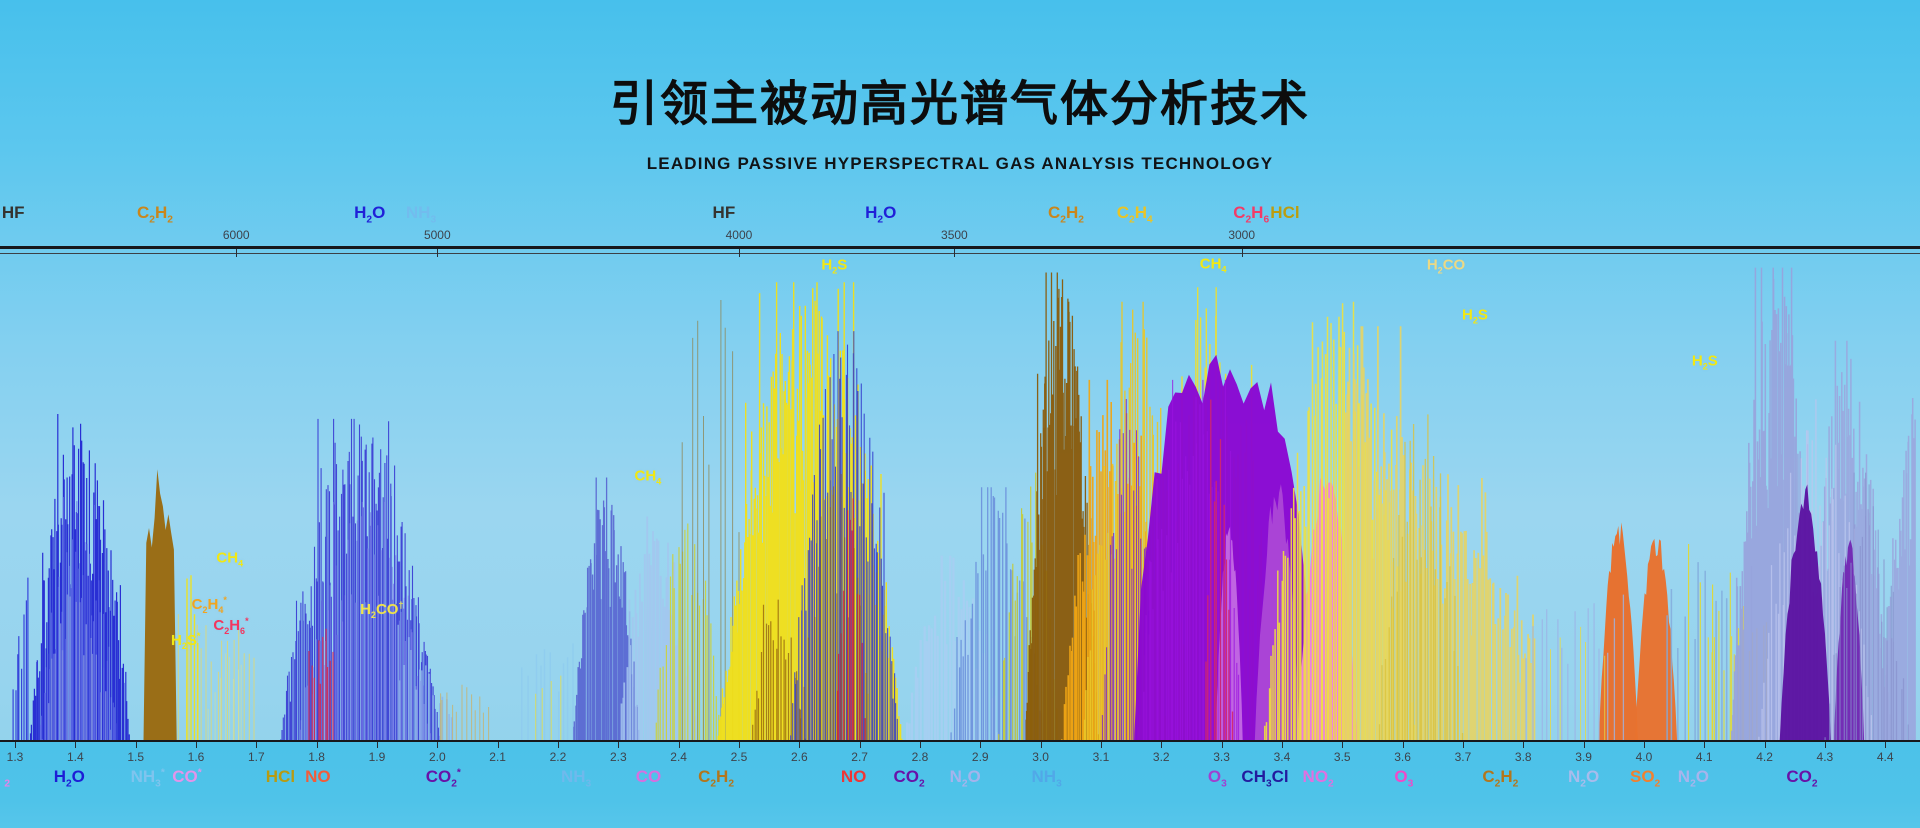 Image resolution: width=1920 pixels, height=828 pixels. Describe the element at coordinates (1217, 778) in the screenshot. I see `bottom-gas-label: O3` at that location.